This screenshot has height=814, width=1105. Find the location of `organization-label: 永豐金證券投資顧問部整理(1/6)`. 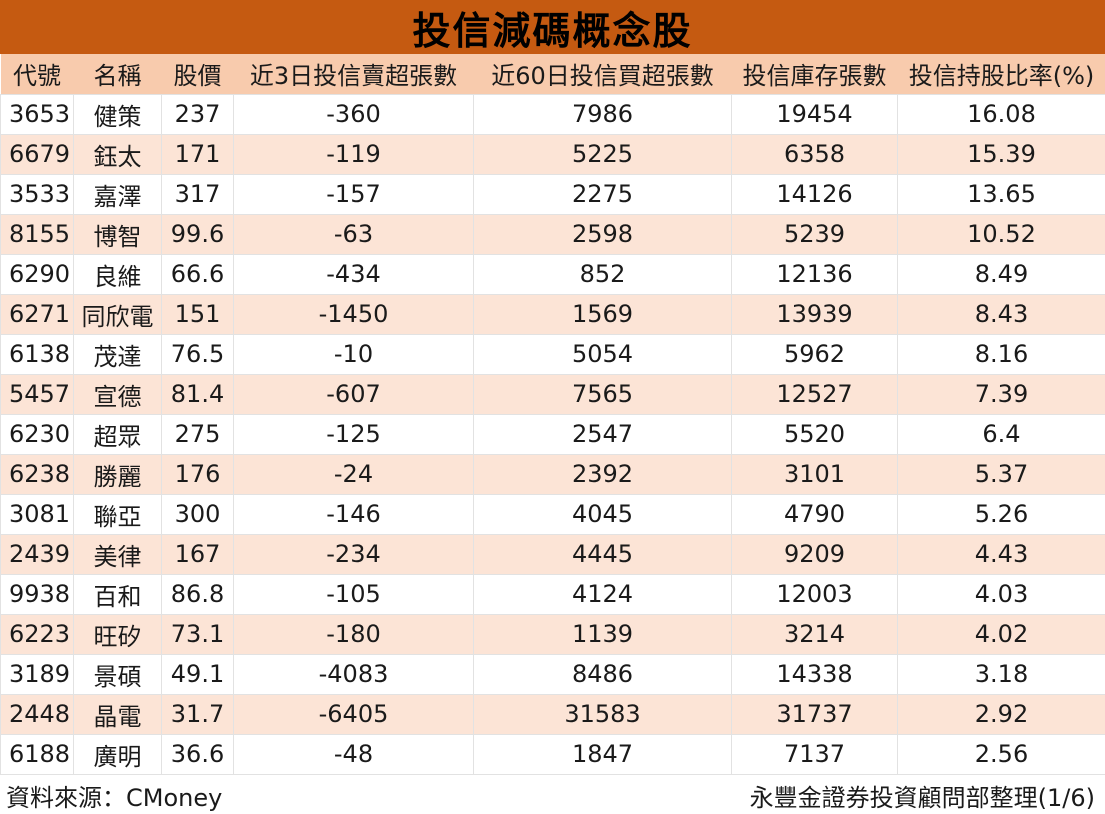

organization-label: 永豐金證券投資顧問部整理(1/6) is located at coordinates (922, 797).